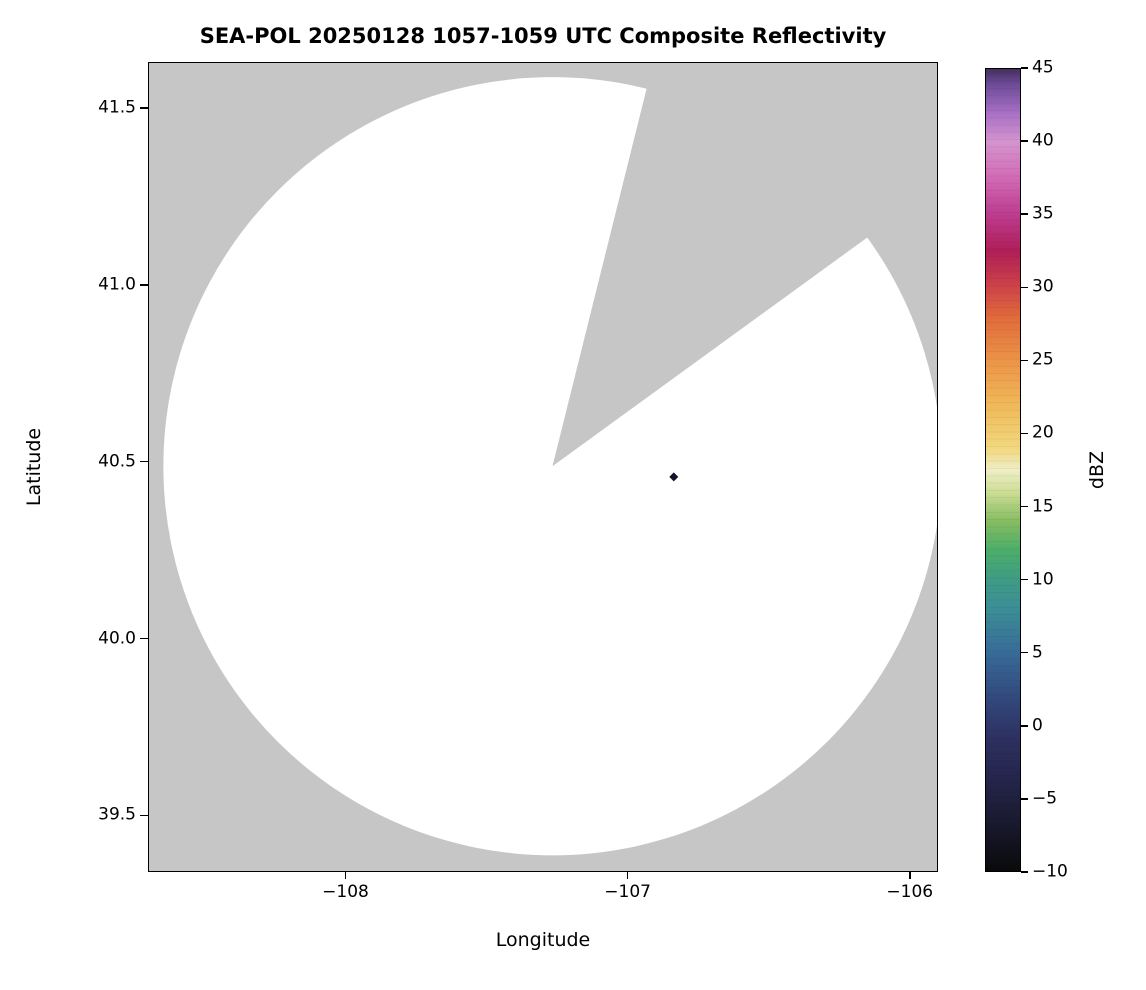 The height and width of the screenshot is (990, 1146). What do you see at coordinates (1037, 652) in the screenshot?
I see `colorbar-tick-label: 5` at bounding box center [1037, 652].